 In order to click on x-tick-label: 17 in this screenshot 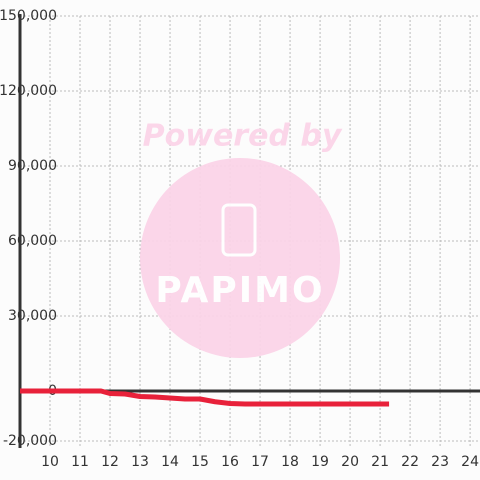, I will do `click(260, 462)`.